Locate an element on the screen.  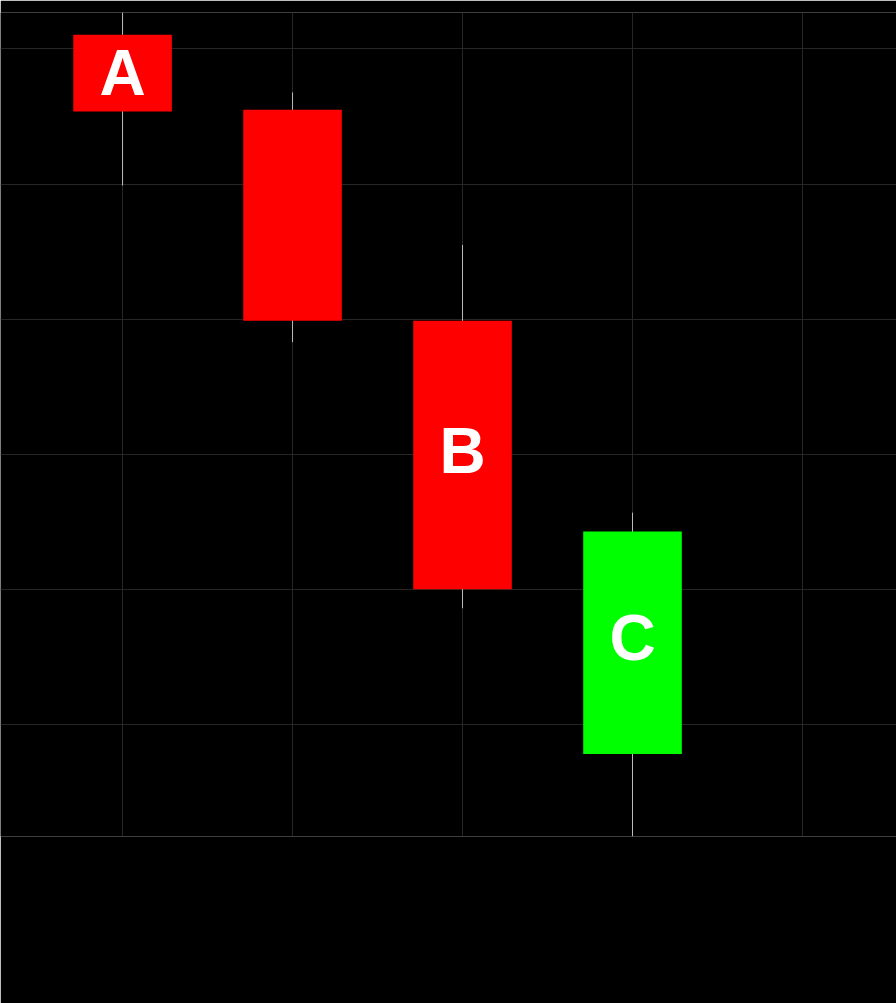
annotation: C is located at coordinates (632, 637).